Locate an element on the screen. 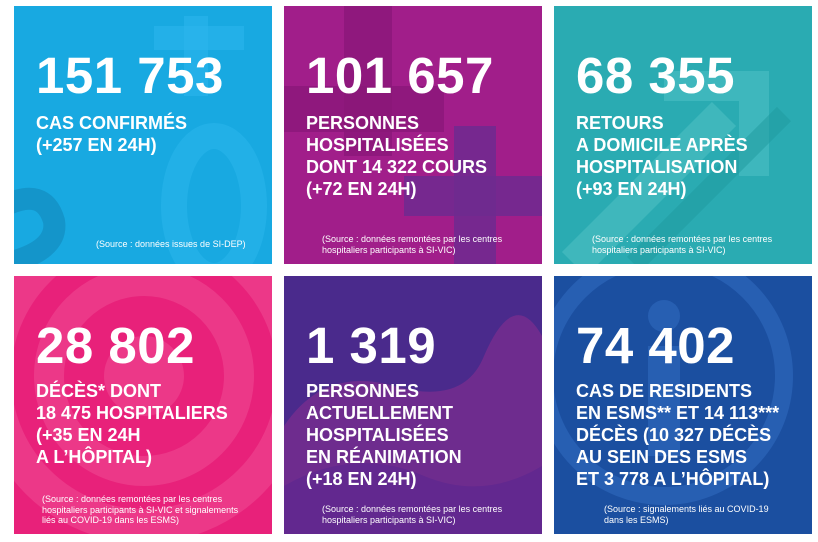  arrow-graphic is located at coordinates (676, 167).